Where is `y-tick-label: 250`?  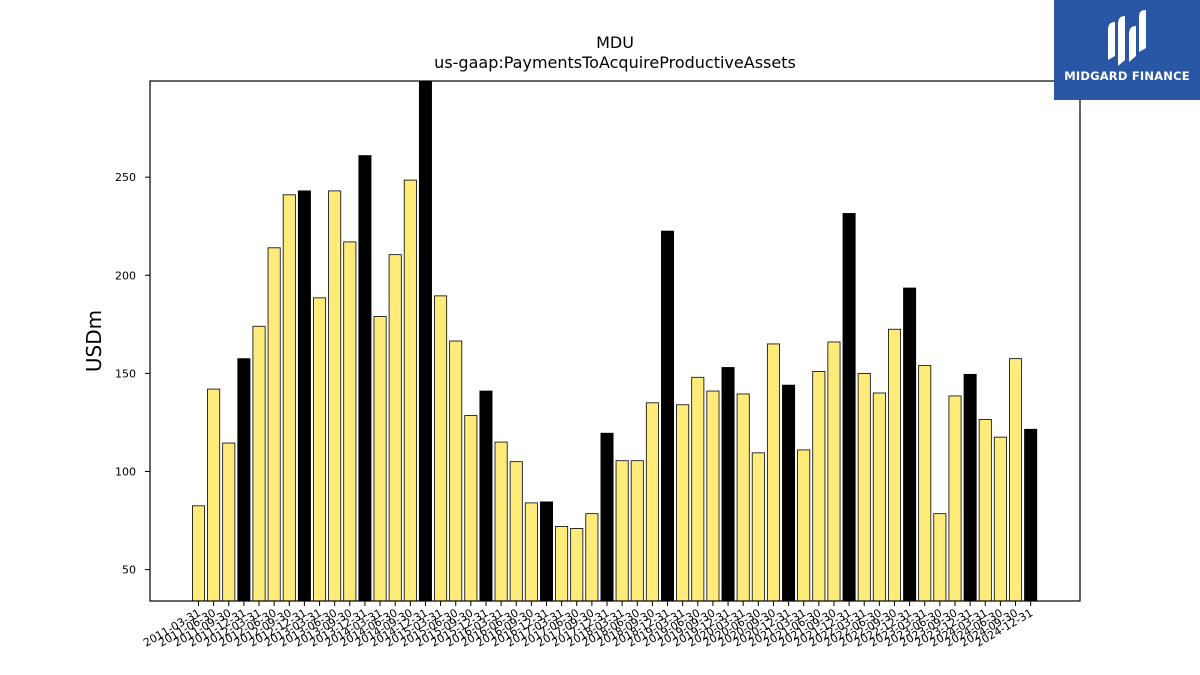
y-tick-label: 250 is located at coordinates (125, 177).